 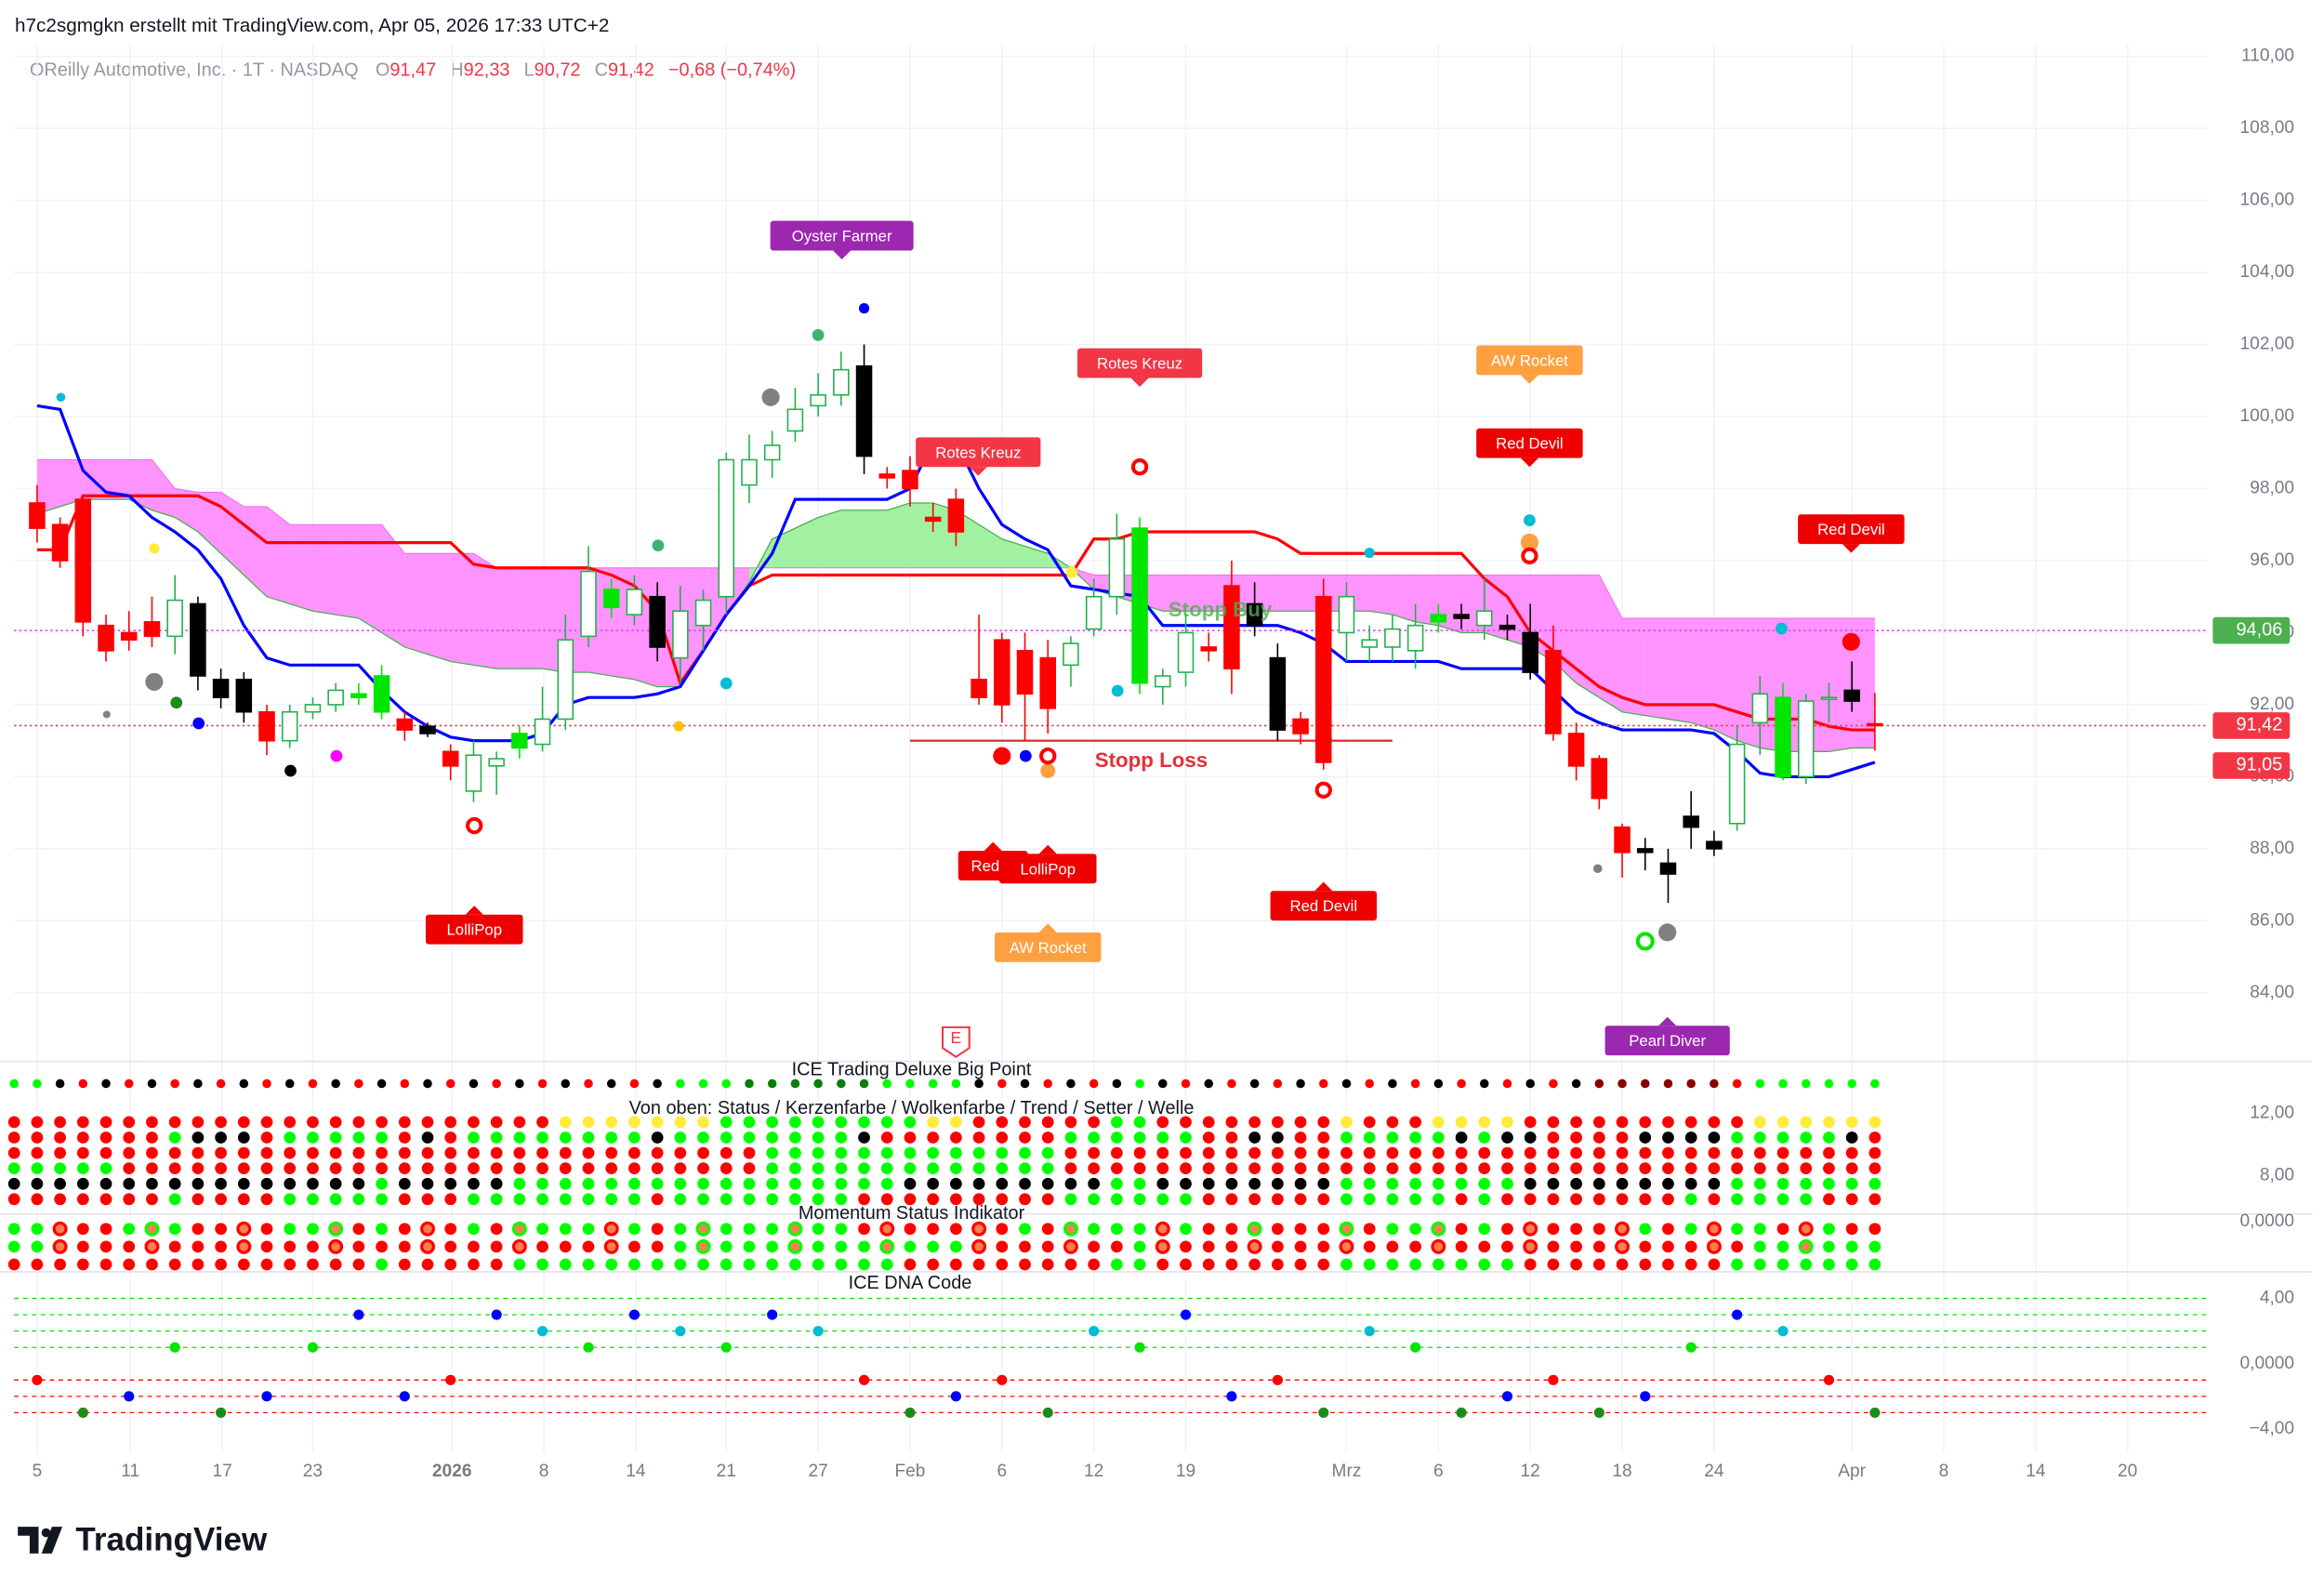 What do you see at coordinates (1529, 360) in the screenshot?
I see `signal-box` at bounding box center [1529, 360].